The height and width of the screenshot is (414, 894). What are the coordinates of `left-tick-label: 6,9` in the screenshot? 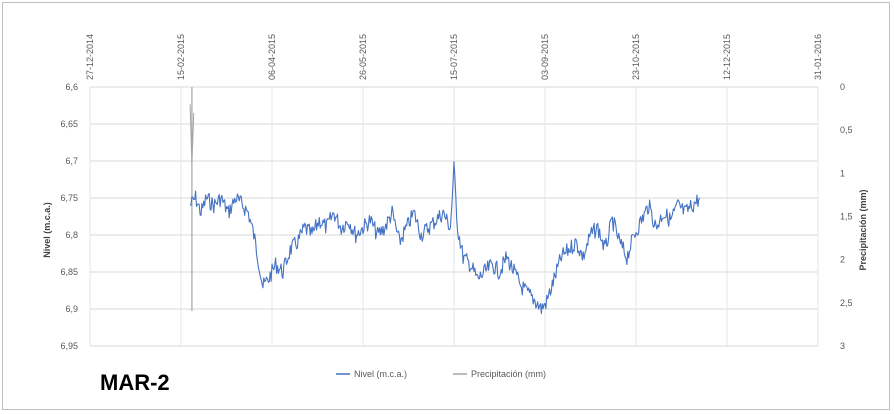 It's located at (71, 309).